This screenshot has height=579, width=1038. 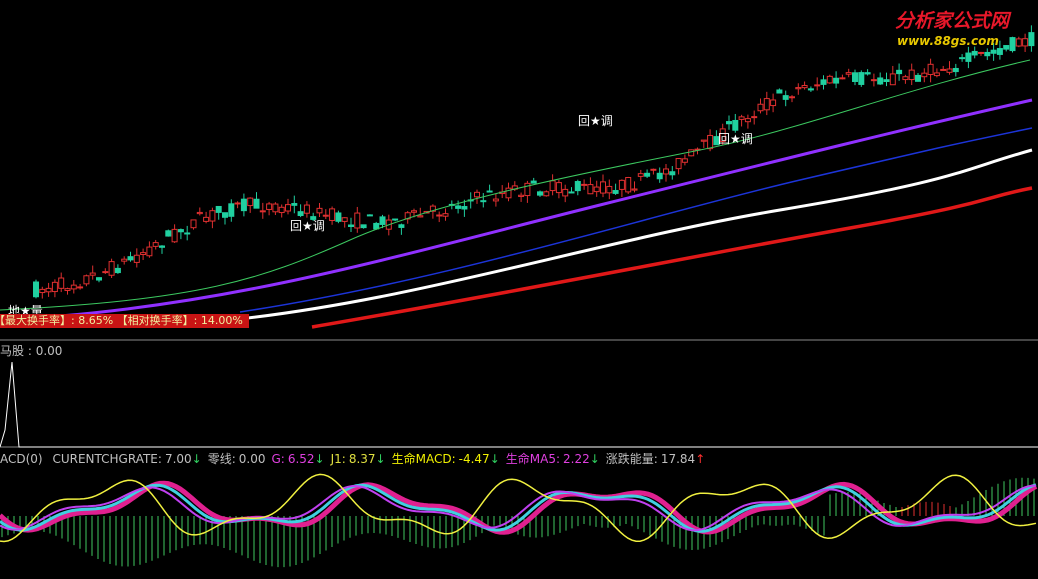 What do you see at coordinates (49, 351) in the screenshot?
I see `value: 0.00` at bounding box center [49, 351].